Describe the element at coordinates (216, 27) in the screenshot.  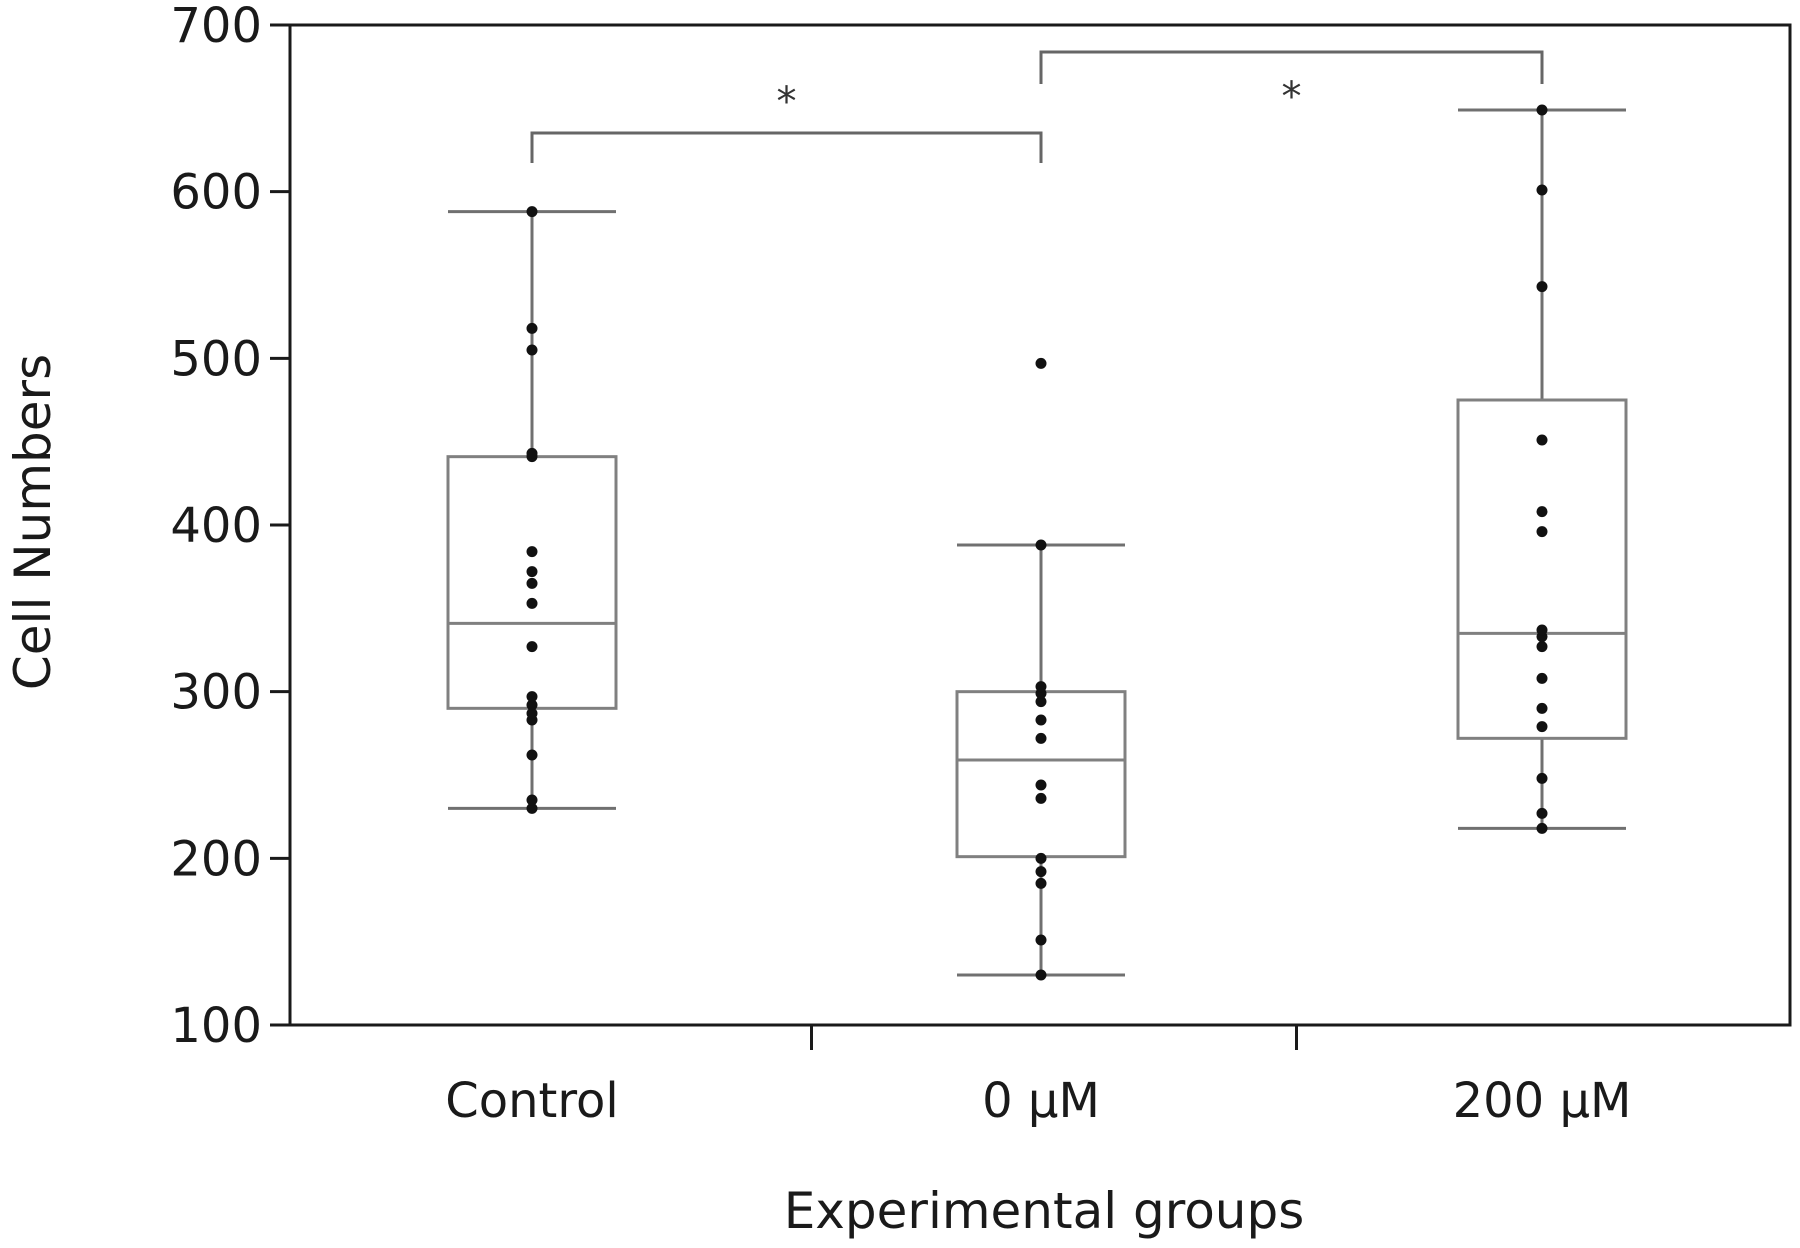
I see `y-tick-label: 700` at that location.